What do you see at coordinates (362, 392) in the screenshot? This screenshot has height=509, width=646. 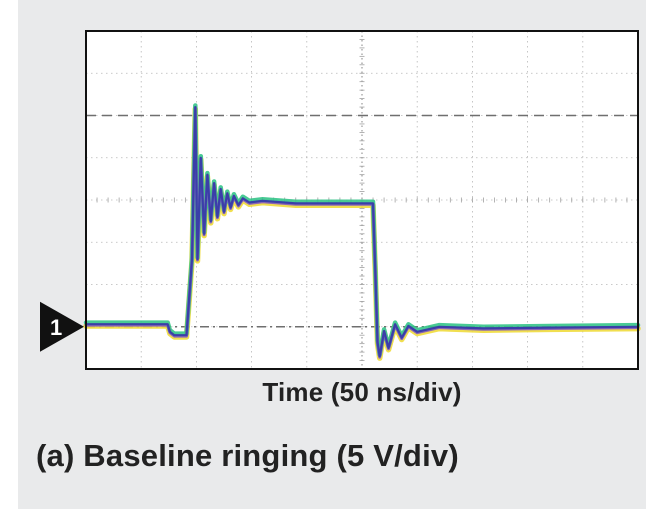 I see `x-axis-label: Time (50 ns/div)` at bounding box center [362, 392].